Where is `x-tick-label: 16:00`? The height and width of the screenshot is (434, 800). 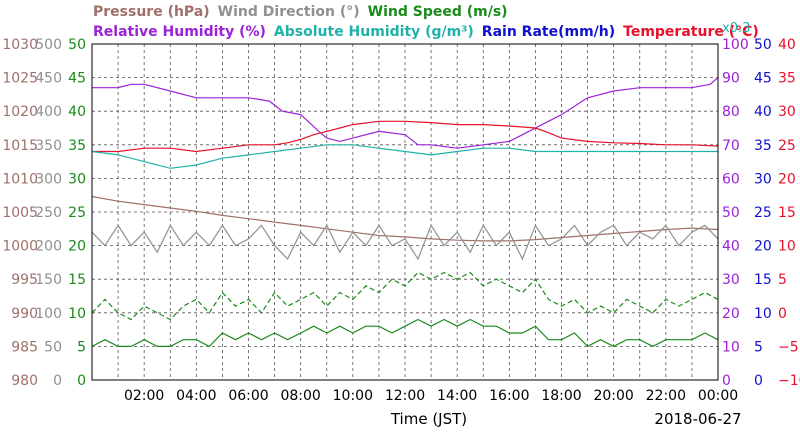
x-tick-label: 16:00 is located at coordinates (509, 396).